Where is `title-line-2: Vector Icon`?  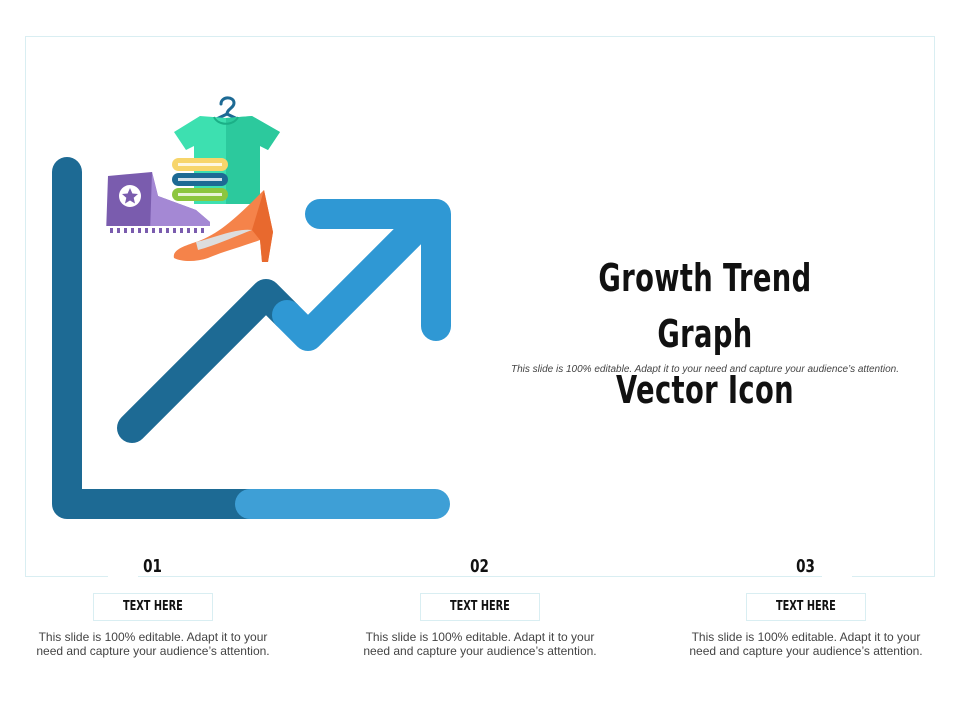 title-line-2: Vector Icon is located at coordinates (705, 390).